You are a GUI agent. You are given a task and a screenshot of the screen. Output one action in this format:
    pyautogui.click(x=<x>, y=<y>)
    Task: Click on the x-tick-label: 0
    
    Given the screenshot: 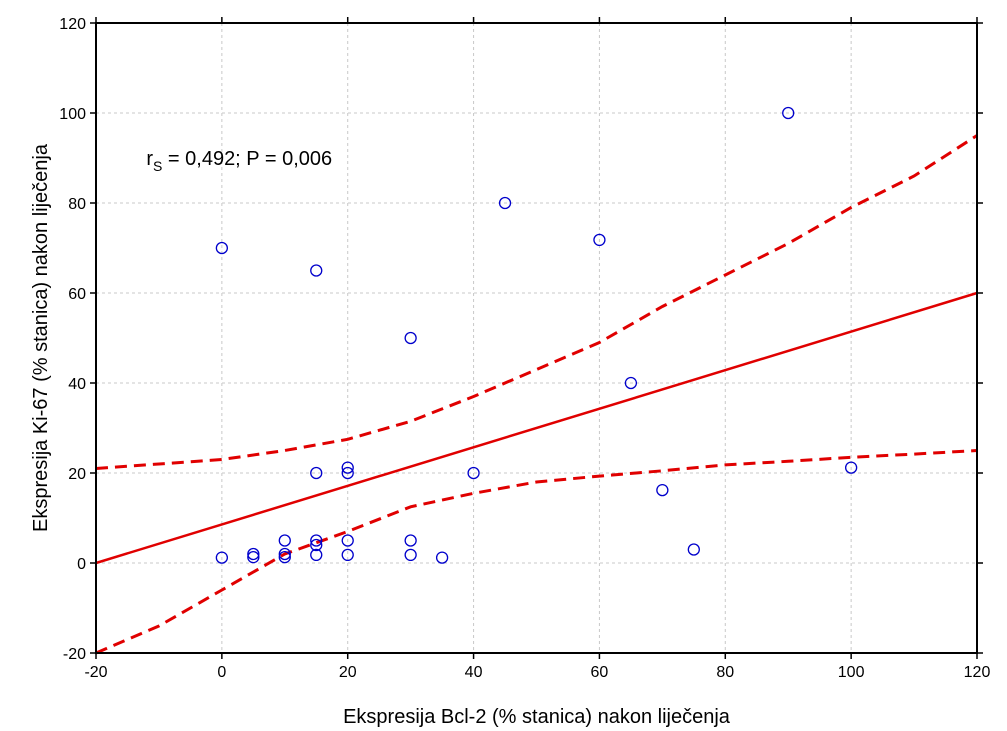 What is the action you would take?
    pyautogui.click(x=221, y=672)
    